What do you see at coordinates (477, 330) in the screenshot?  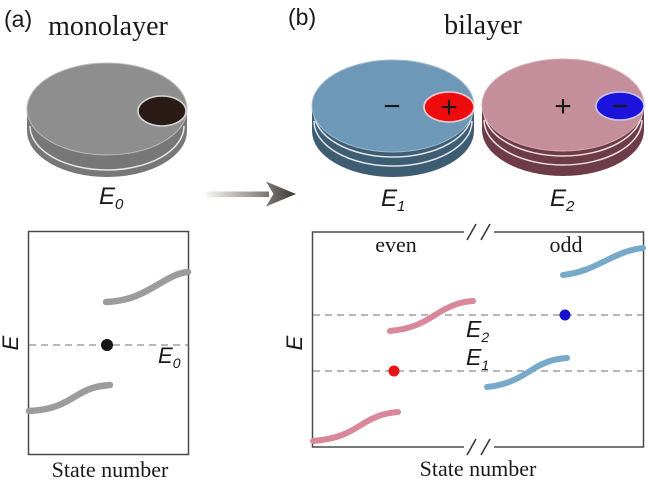 I see `e2-level-label: E2` at bounding box center [477, 330].